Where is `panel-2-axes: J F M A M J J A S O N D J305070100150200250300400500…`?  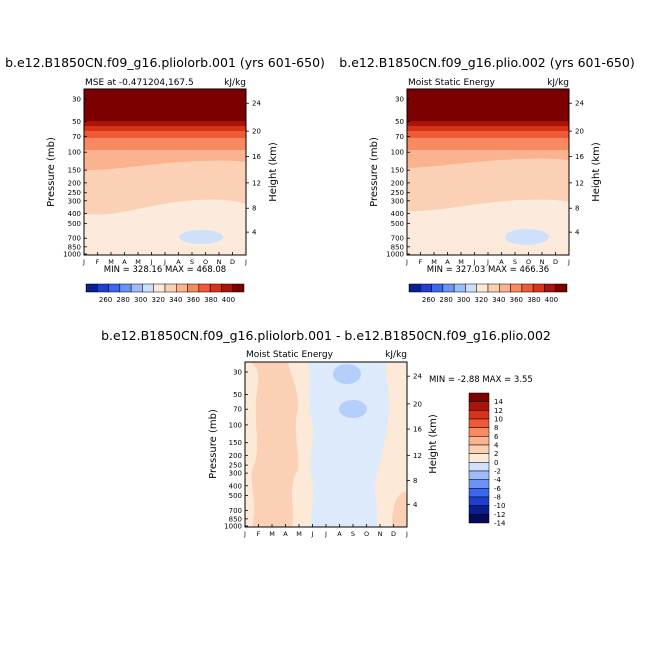
panel-2-axes: J F M A M J J A S O N D J305070100150200250300400500… is located at coordinates (485, 181).